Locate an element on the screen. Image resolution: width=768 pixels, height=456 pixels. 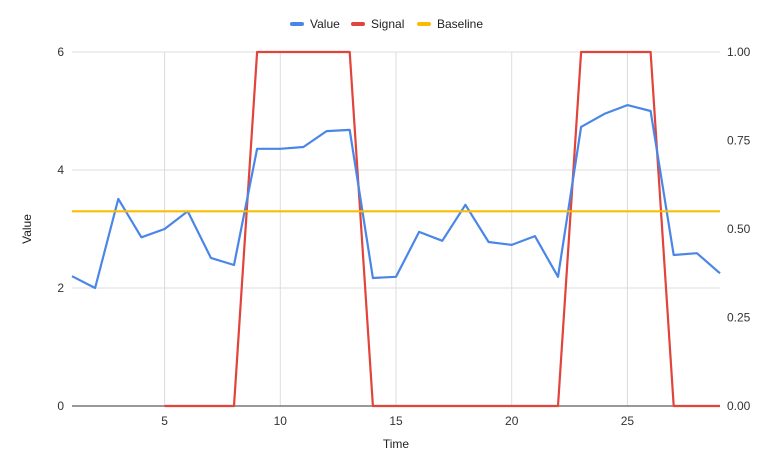
x-axis-title: Time is located at coordinates (396, 444).